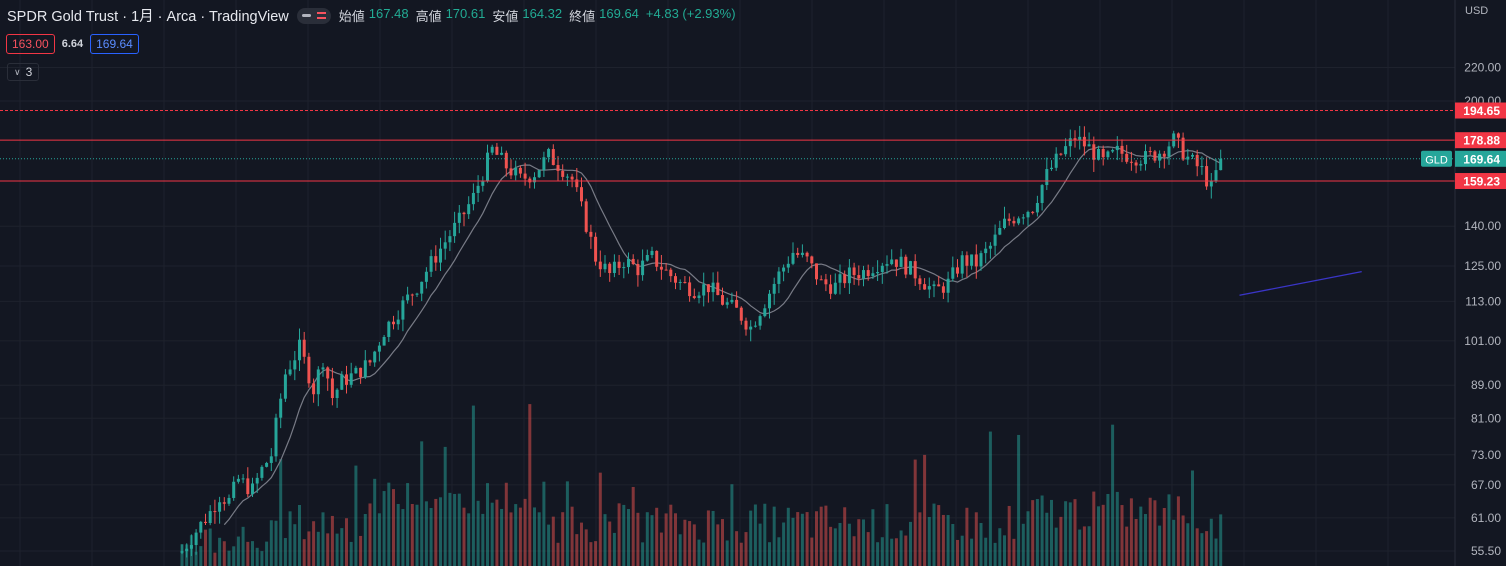 This screenshot has height=566, width=1506. Describe the element at coordinates (313, 15) in the screenshot. I see `chart-style-toggle` at that location.